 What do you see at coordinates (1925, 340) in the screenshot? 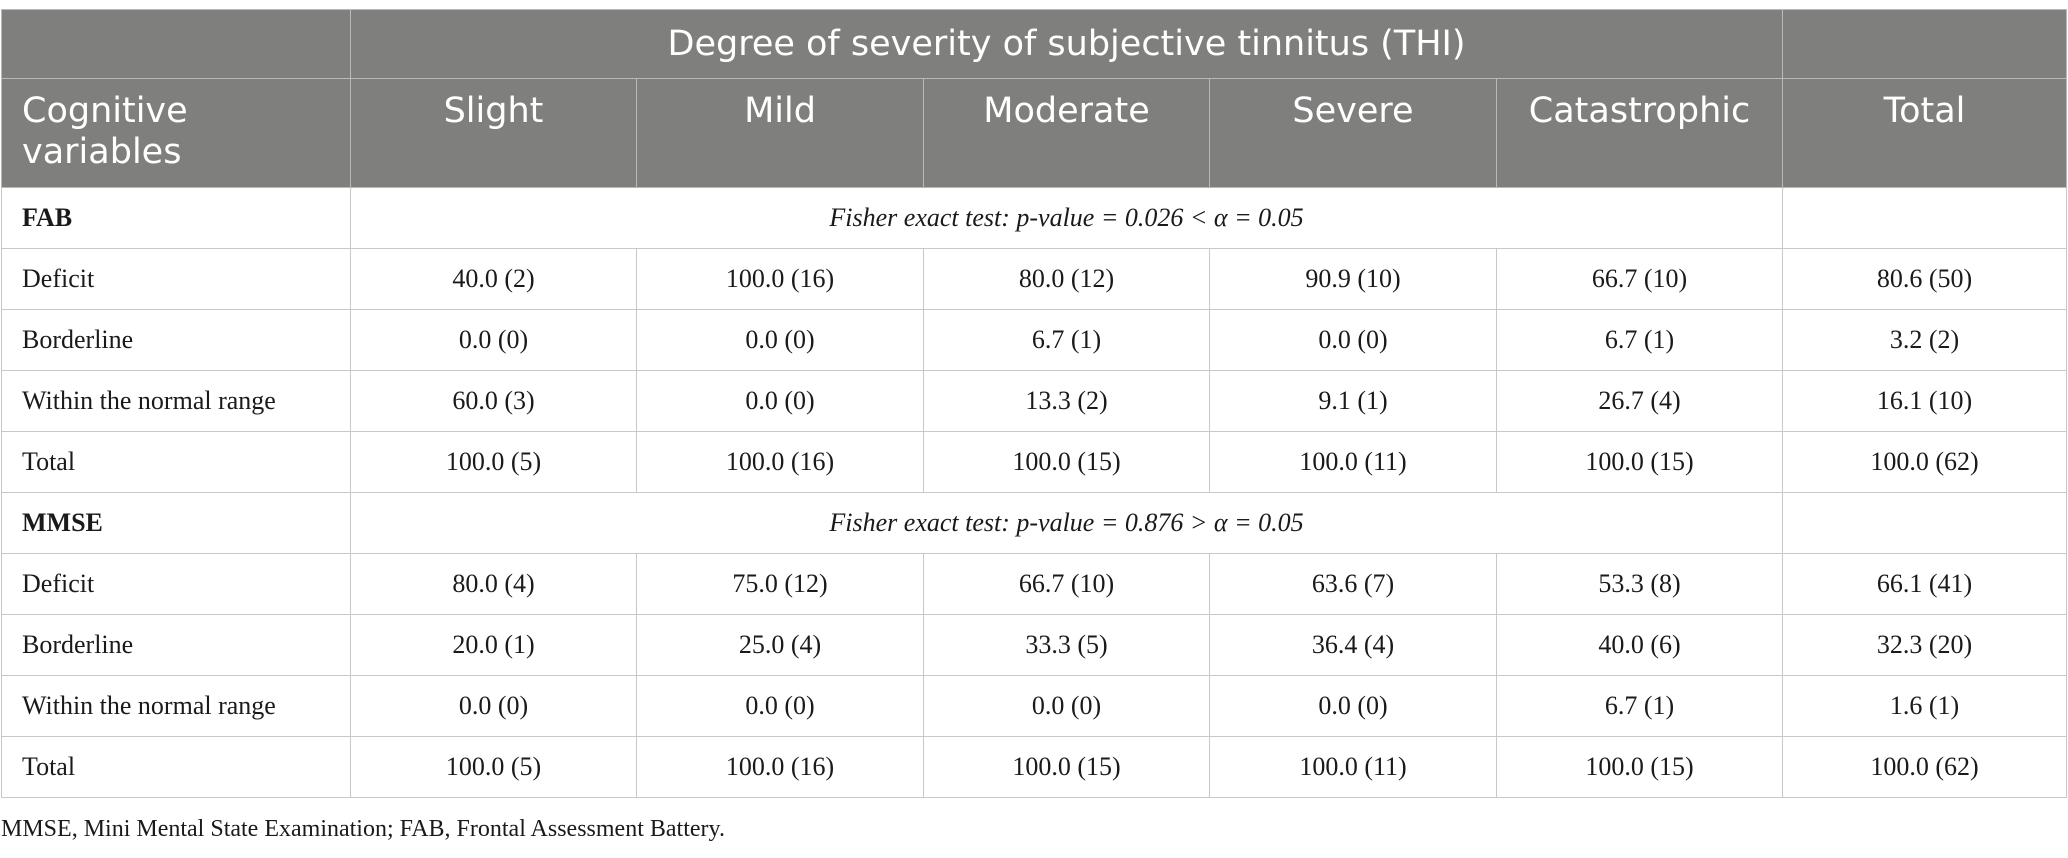
I see `cell: 3.2 (2)` at bounding box center [1925, 340].